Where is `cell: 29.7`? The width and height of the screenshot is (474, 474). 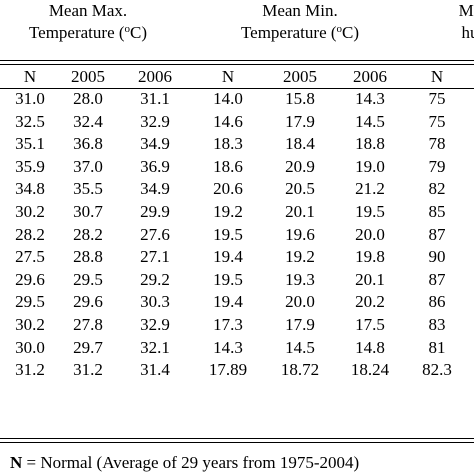
cell: 29.7 is located at coordinates (88, 347).